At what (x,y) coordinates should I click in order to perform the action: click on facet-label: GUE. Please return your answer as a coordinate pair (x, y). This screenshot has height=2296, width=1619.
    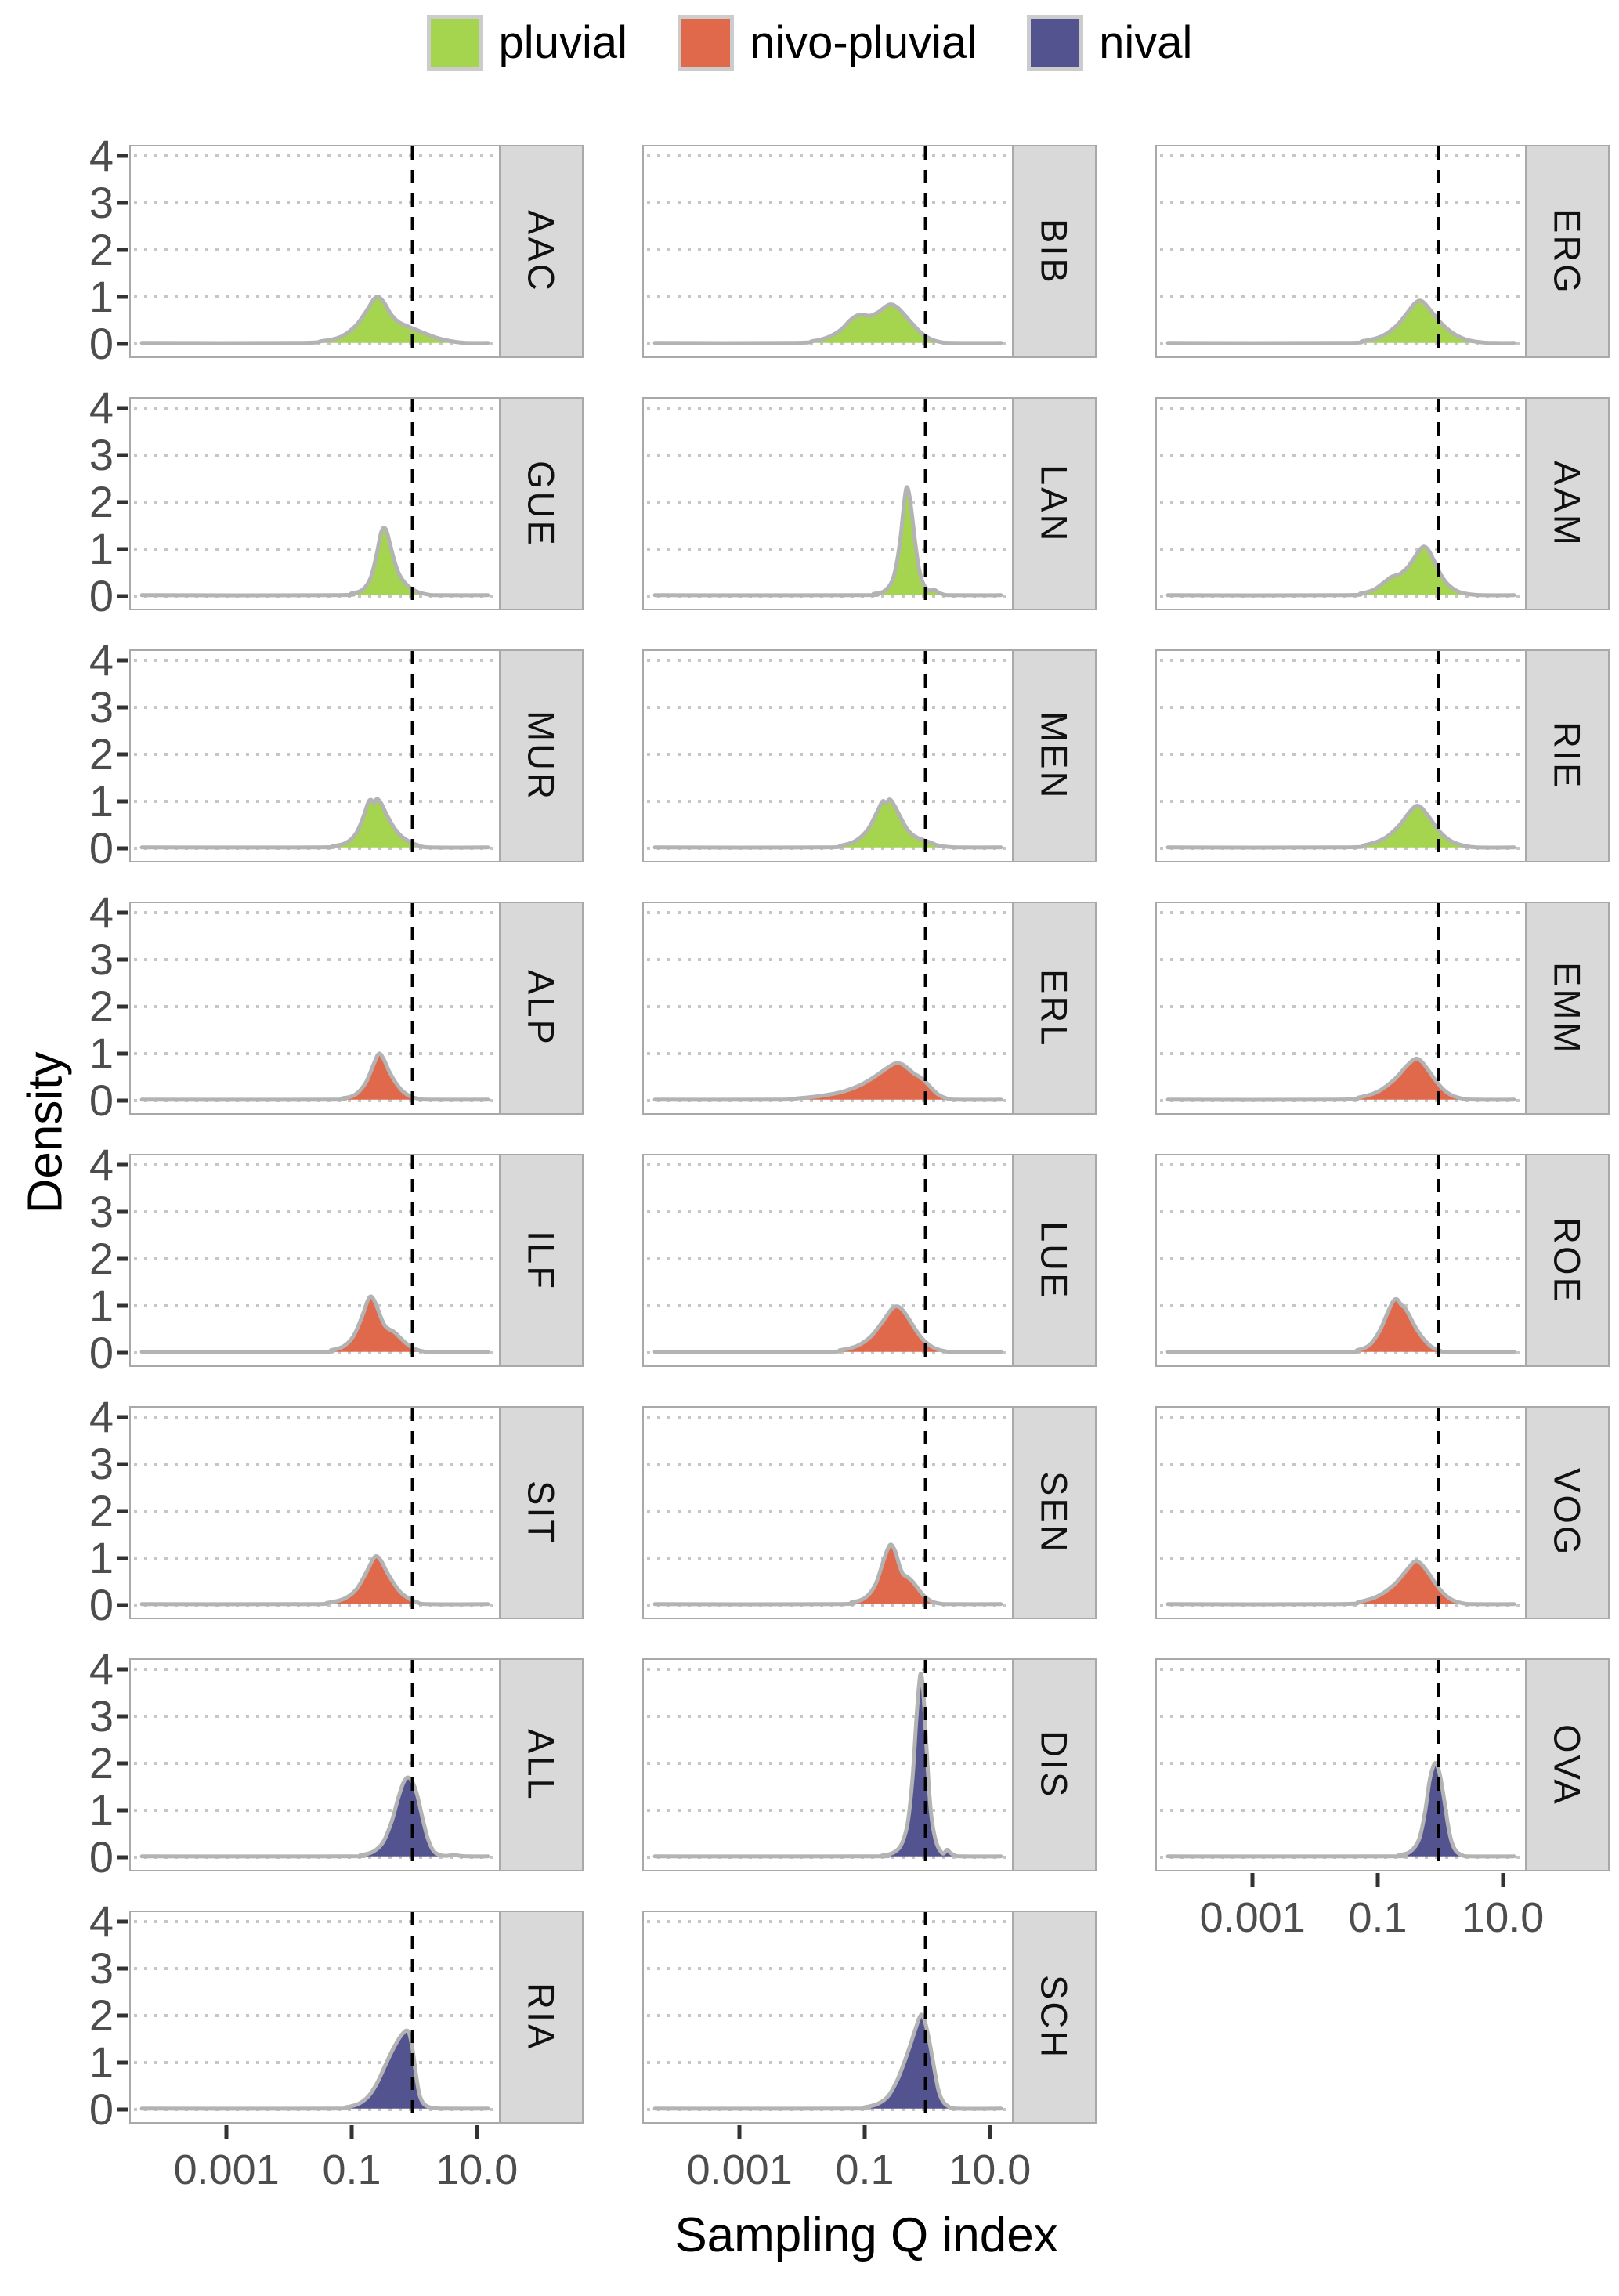
    Looking at the image, I should click on (541, 504).